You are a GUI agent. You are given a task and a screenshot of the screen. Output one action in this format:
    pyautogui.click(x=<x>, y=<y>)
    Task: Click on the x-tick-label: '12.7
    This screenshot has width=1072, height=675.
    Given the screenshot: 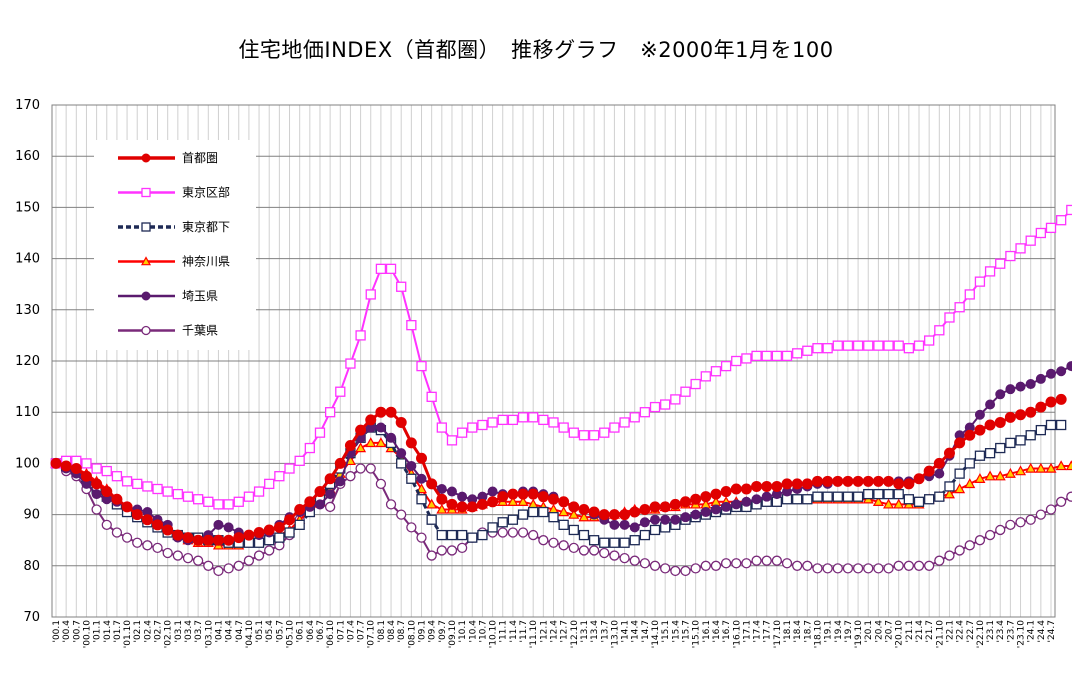 What is the action you would take?
    pyautogui.click(x=565, y=631)
    